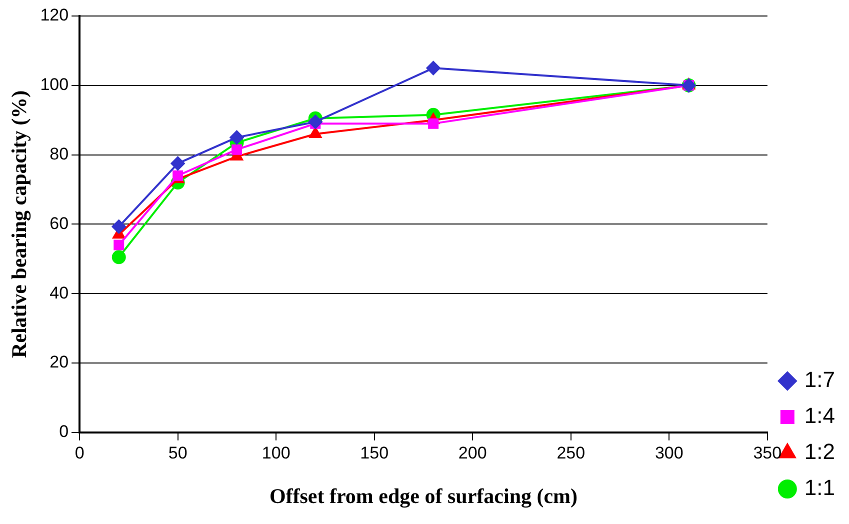 Image resolution: width=849 pixels, height=524 pixels. Describe the element at coordinates (767, 452) in the screenshot. I see `x-tick-label: 350` at that location.